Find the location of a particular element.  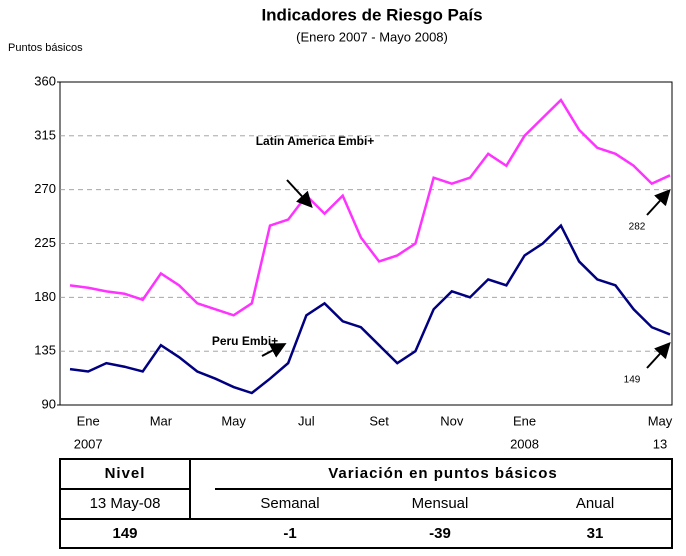

y-tick-label: 270 is located at coordinates (45, 188).